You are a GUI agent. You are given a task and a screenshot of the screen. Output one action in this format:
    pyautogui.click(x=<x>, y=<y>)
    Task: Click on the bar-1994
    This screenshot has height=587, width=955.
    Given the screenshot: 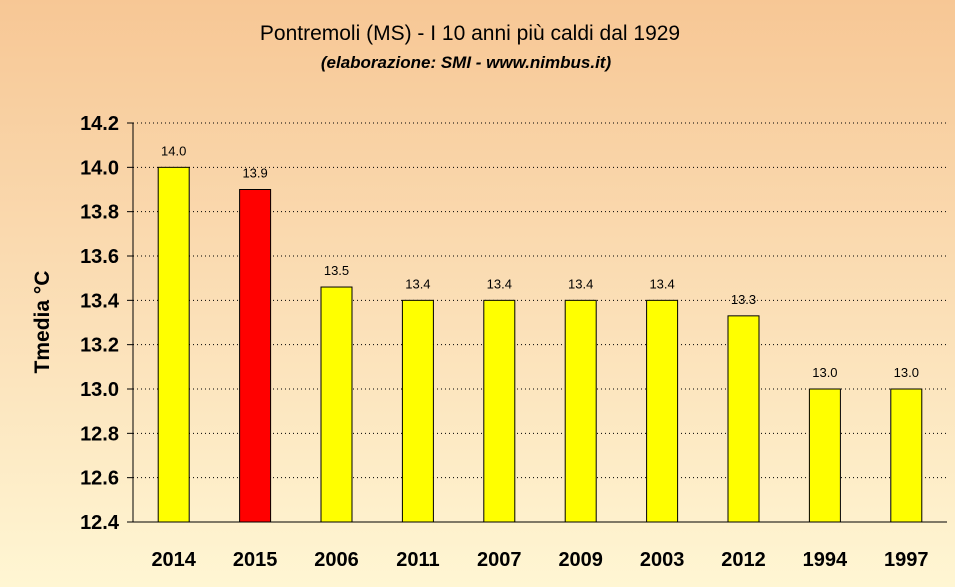 What is the action you would take?
    pyautogui.click(x=824, y=455)
    